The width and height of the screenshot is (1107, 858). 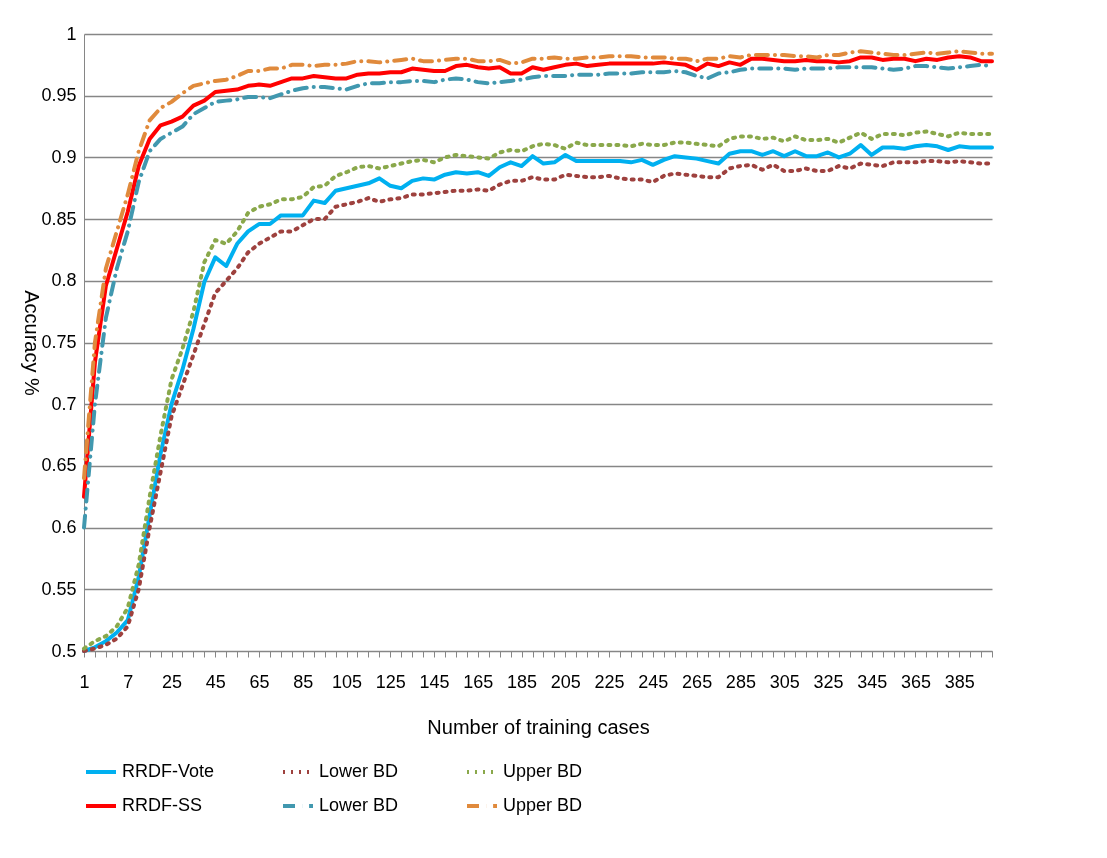 I want to click on x-tick-label: 85, so click(x=303, y=681).